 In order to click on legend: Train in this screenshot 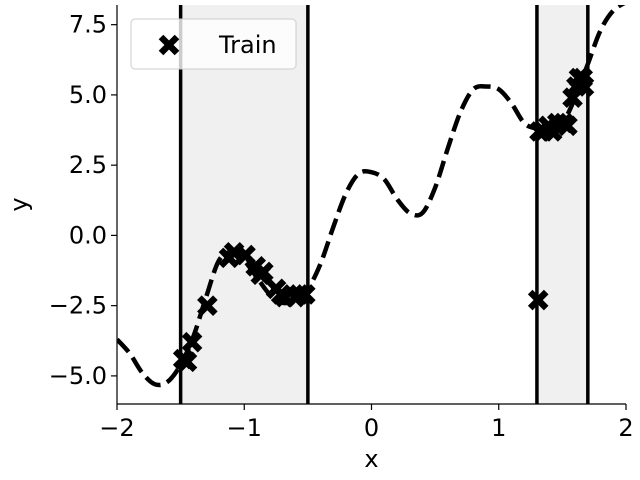, I will do `click(213, 44)`.